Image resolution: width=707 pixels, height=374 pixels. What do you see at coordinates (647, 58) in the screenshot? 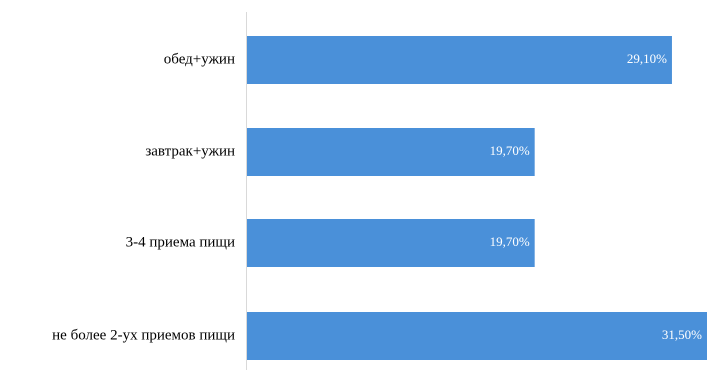
I see `data-label: 29,10%` at bounding box center [647, 58].